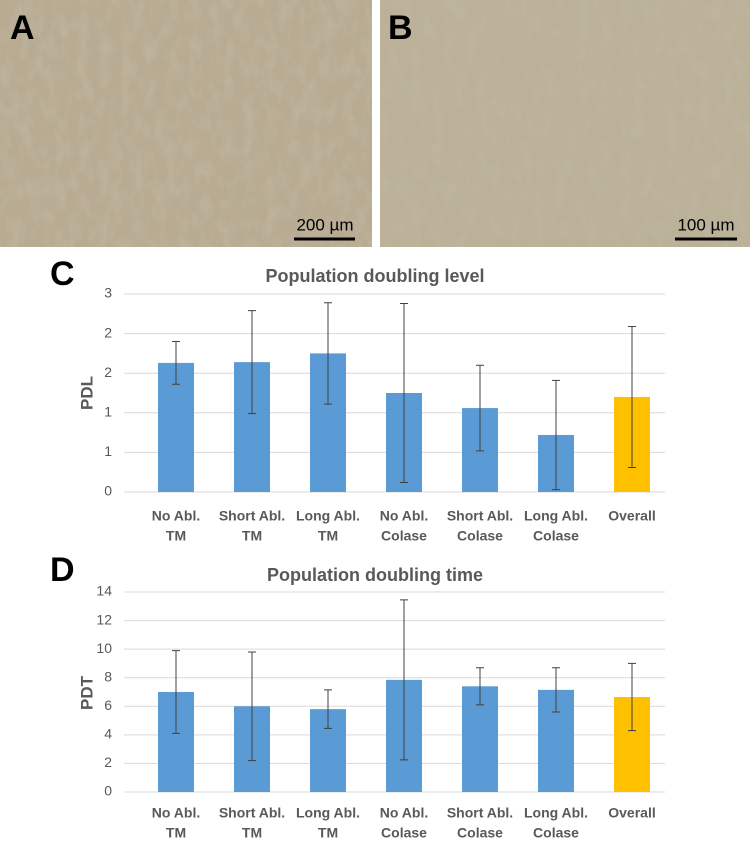  Describe the element at coordinates (108, 293) in the screenshot. I see `y-tick-label: 3` at that location.